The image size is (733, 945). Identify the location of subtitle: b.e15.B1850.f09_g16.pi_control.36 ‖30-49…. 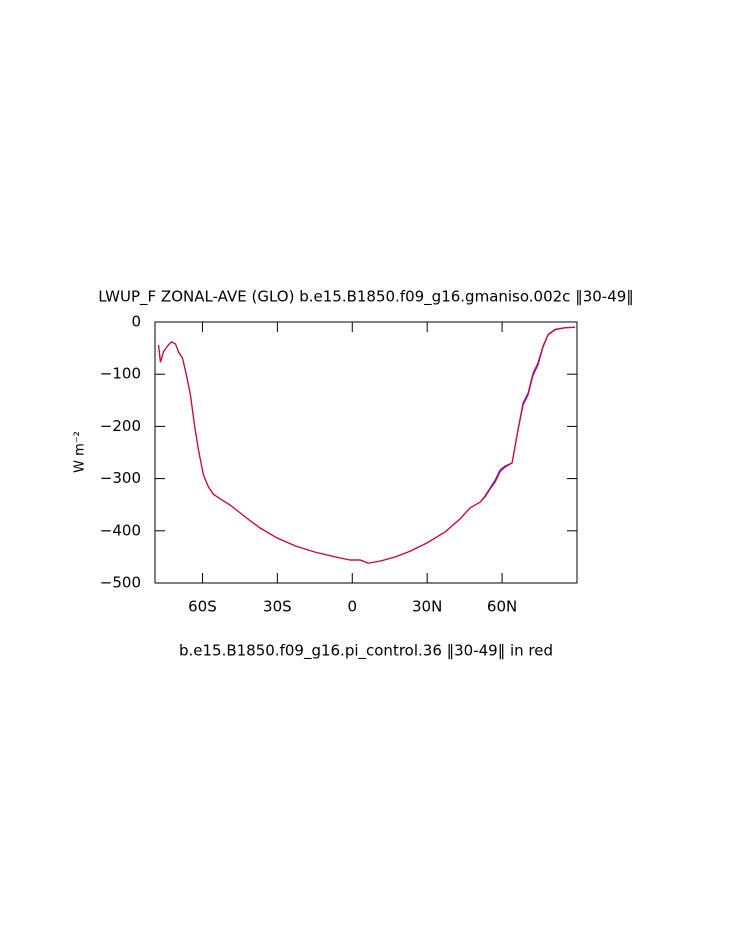
(366, 651).